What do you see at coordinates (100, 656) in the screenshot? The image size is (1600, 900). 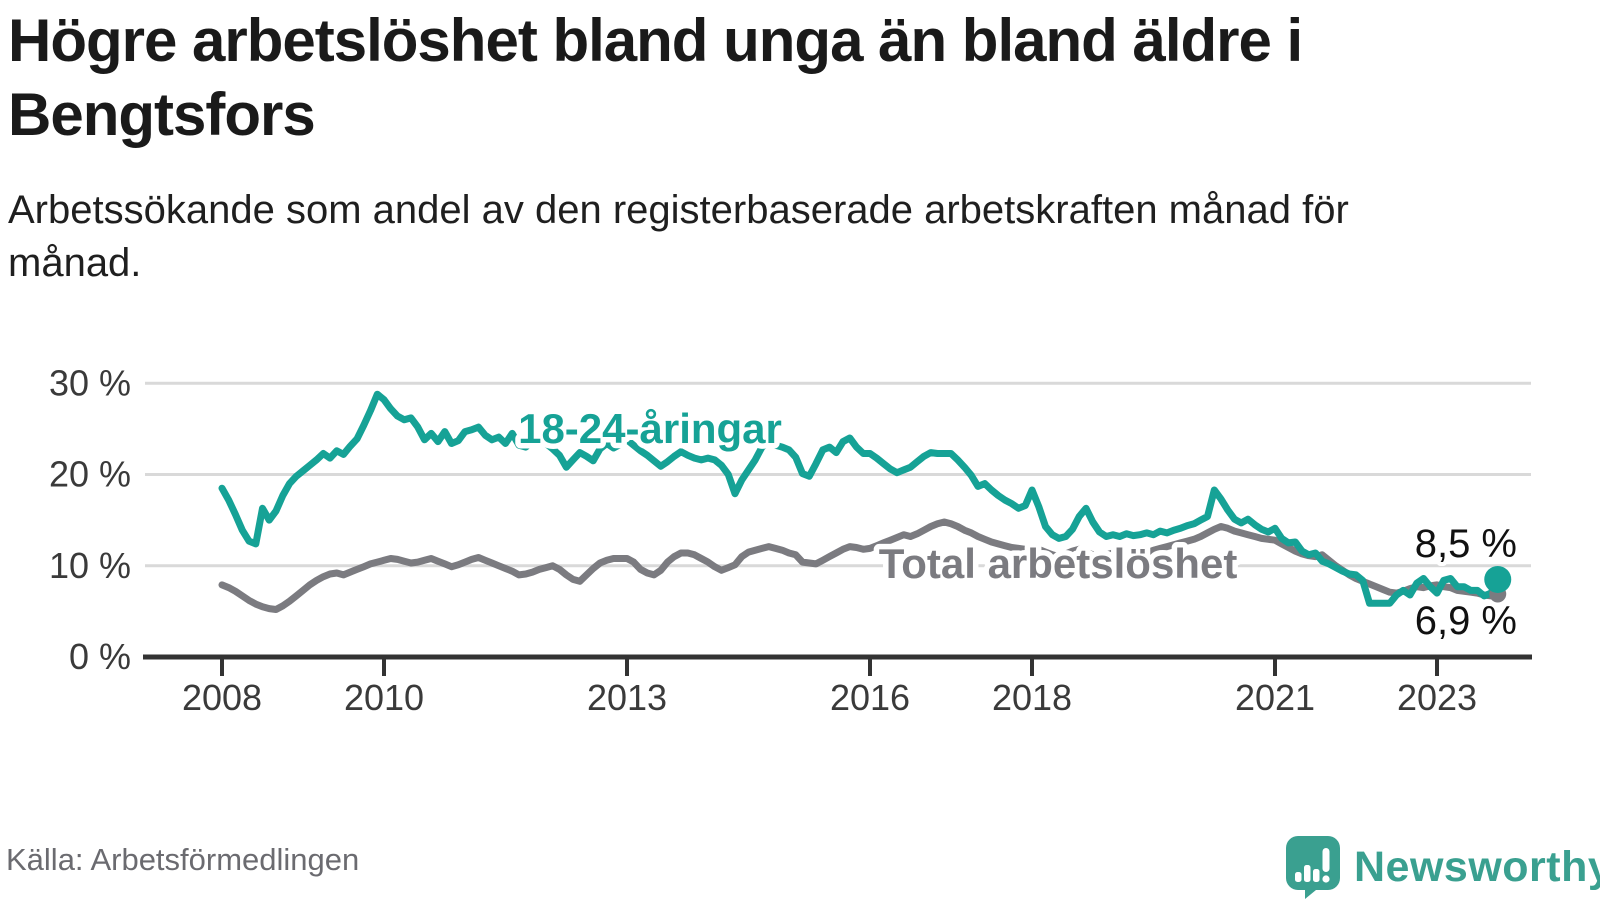 I see `y-axis-label: 0 %` at bounding box center [100, 656].